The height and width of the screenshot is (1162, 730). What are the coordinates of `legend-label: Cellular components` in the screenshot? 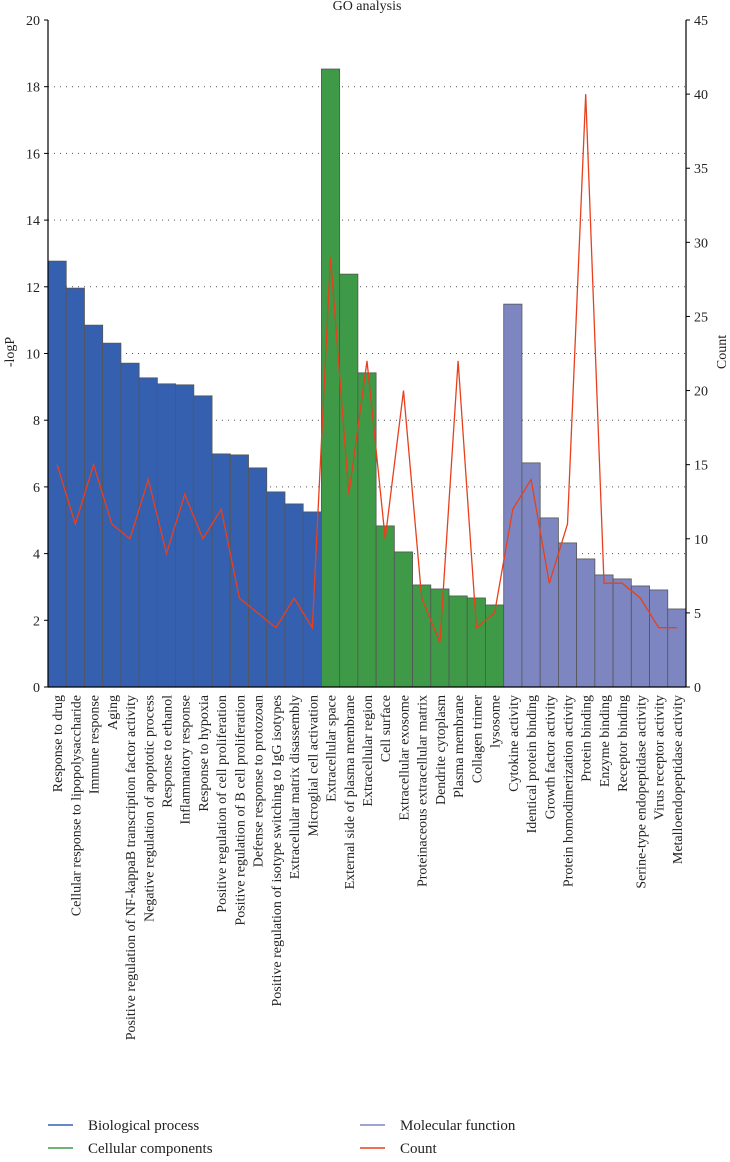 It's located at (150, 1149).